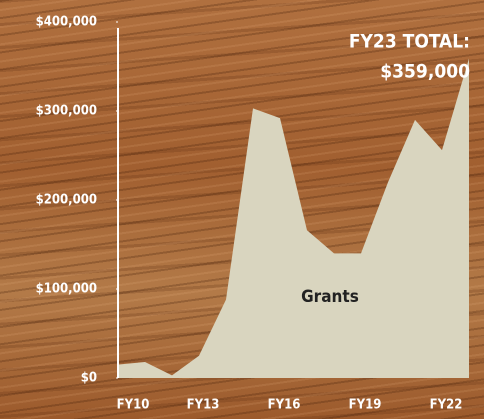 This screenshot has height=419, width=484. What do you see at coordinates (203, 405) in the screenshot?
I see `x-tick-label: FY13` at bounding box center [203, 405].